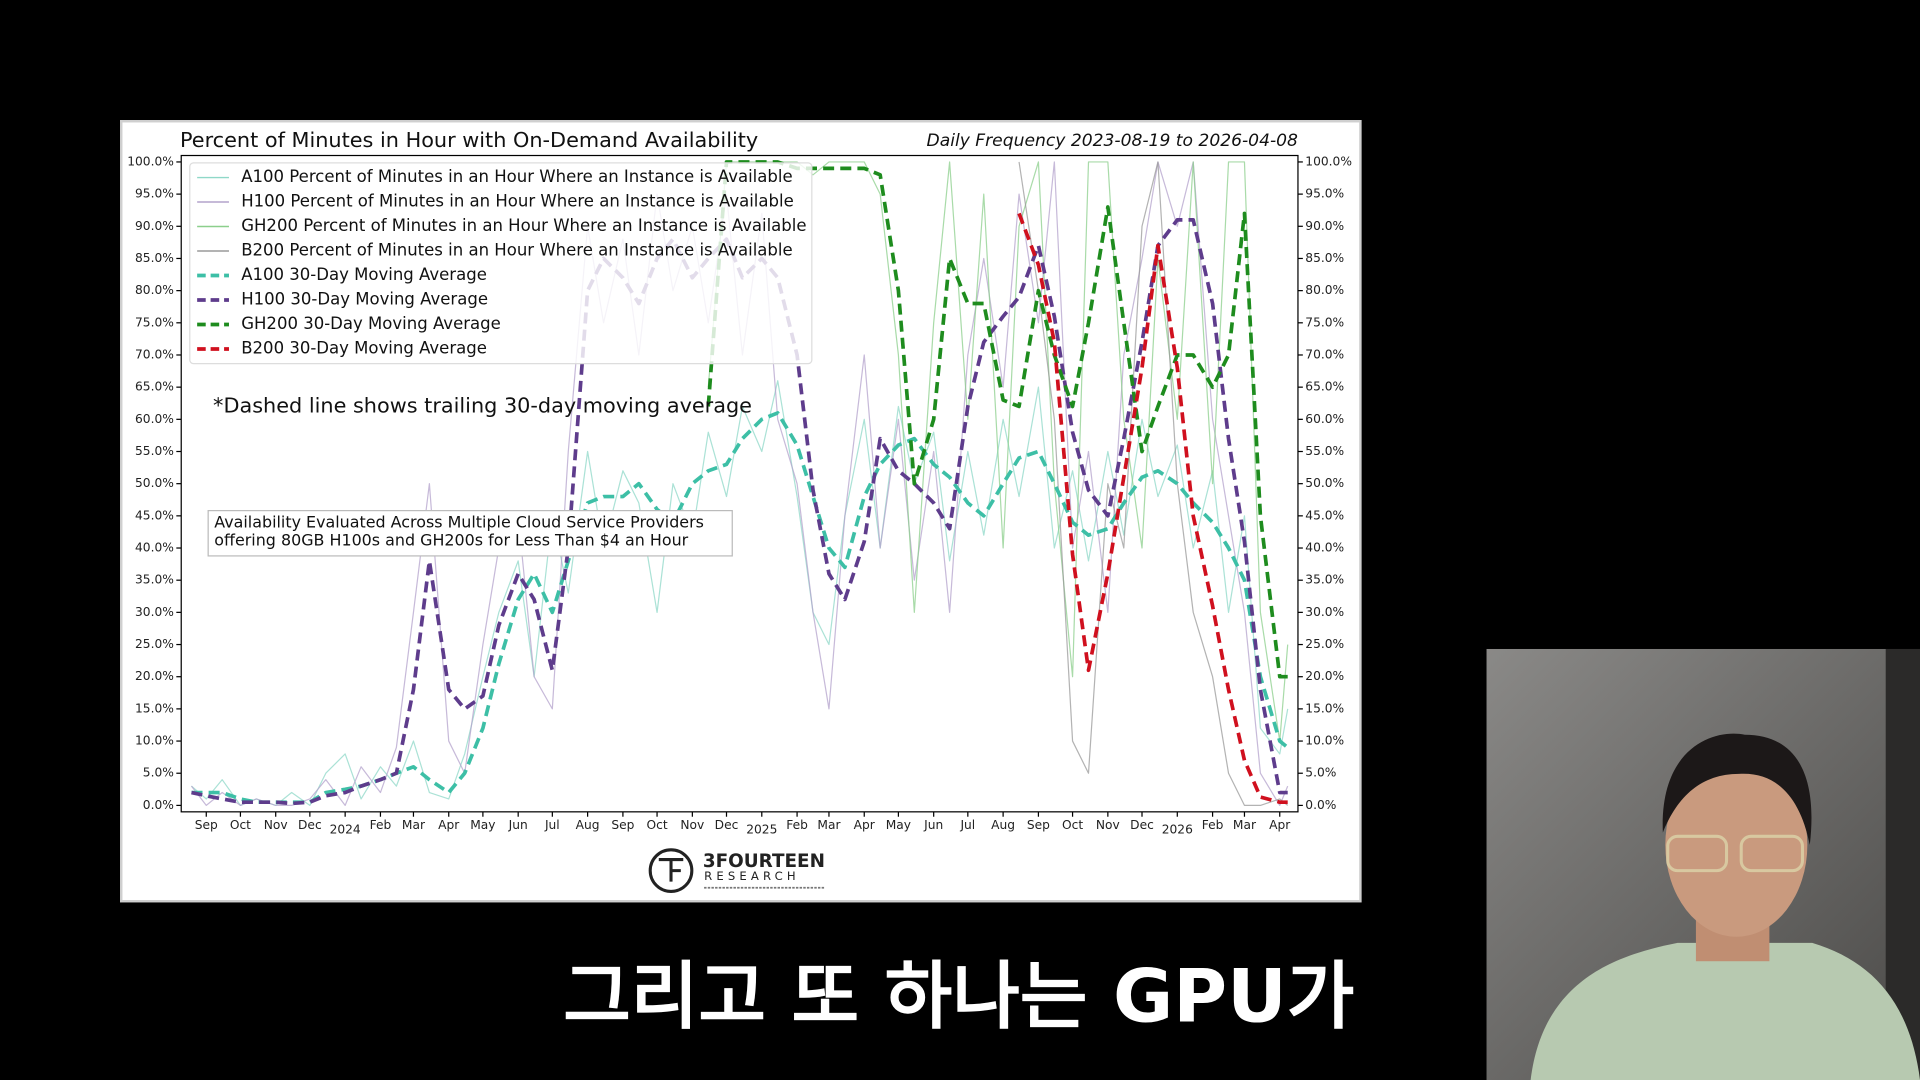  I want to click on y2-tick-label: 0.0%, so click(1320, 805).